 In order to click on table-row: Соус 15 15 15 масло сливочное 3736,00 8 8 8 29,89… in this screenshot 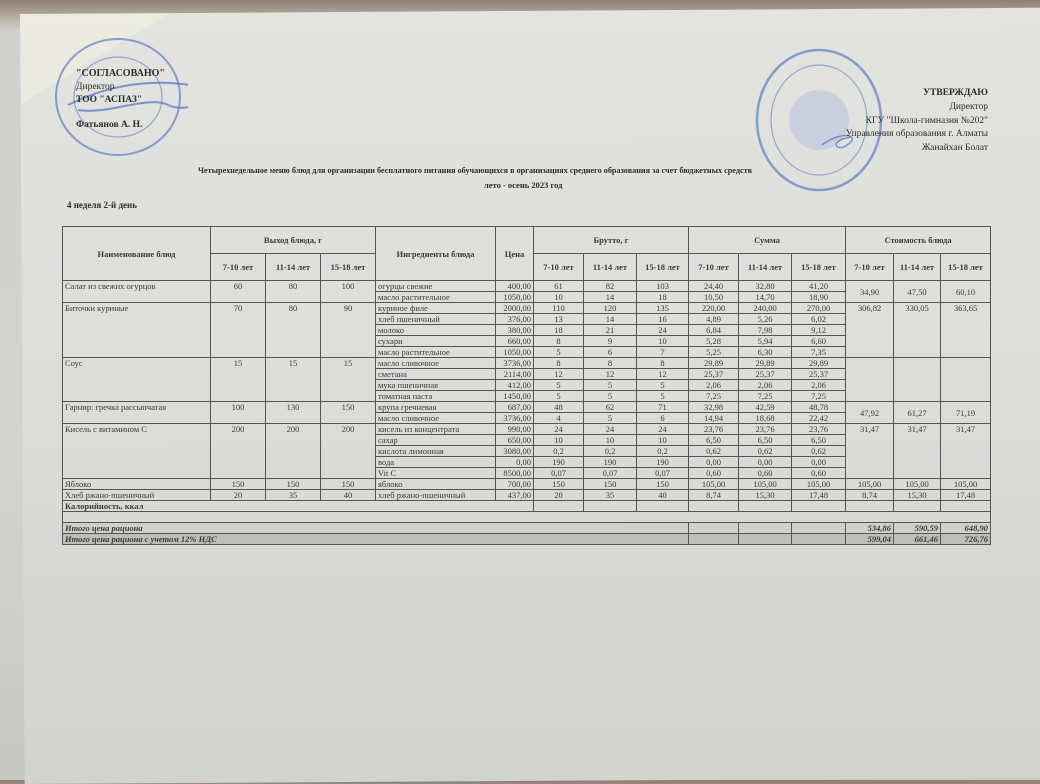, I will do `click(527, 379)`.